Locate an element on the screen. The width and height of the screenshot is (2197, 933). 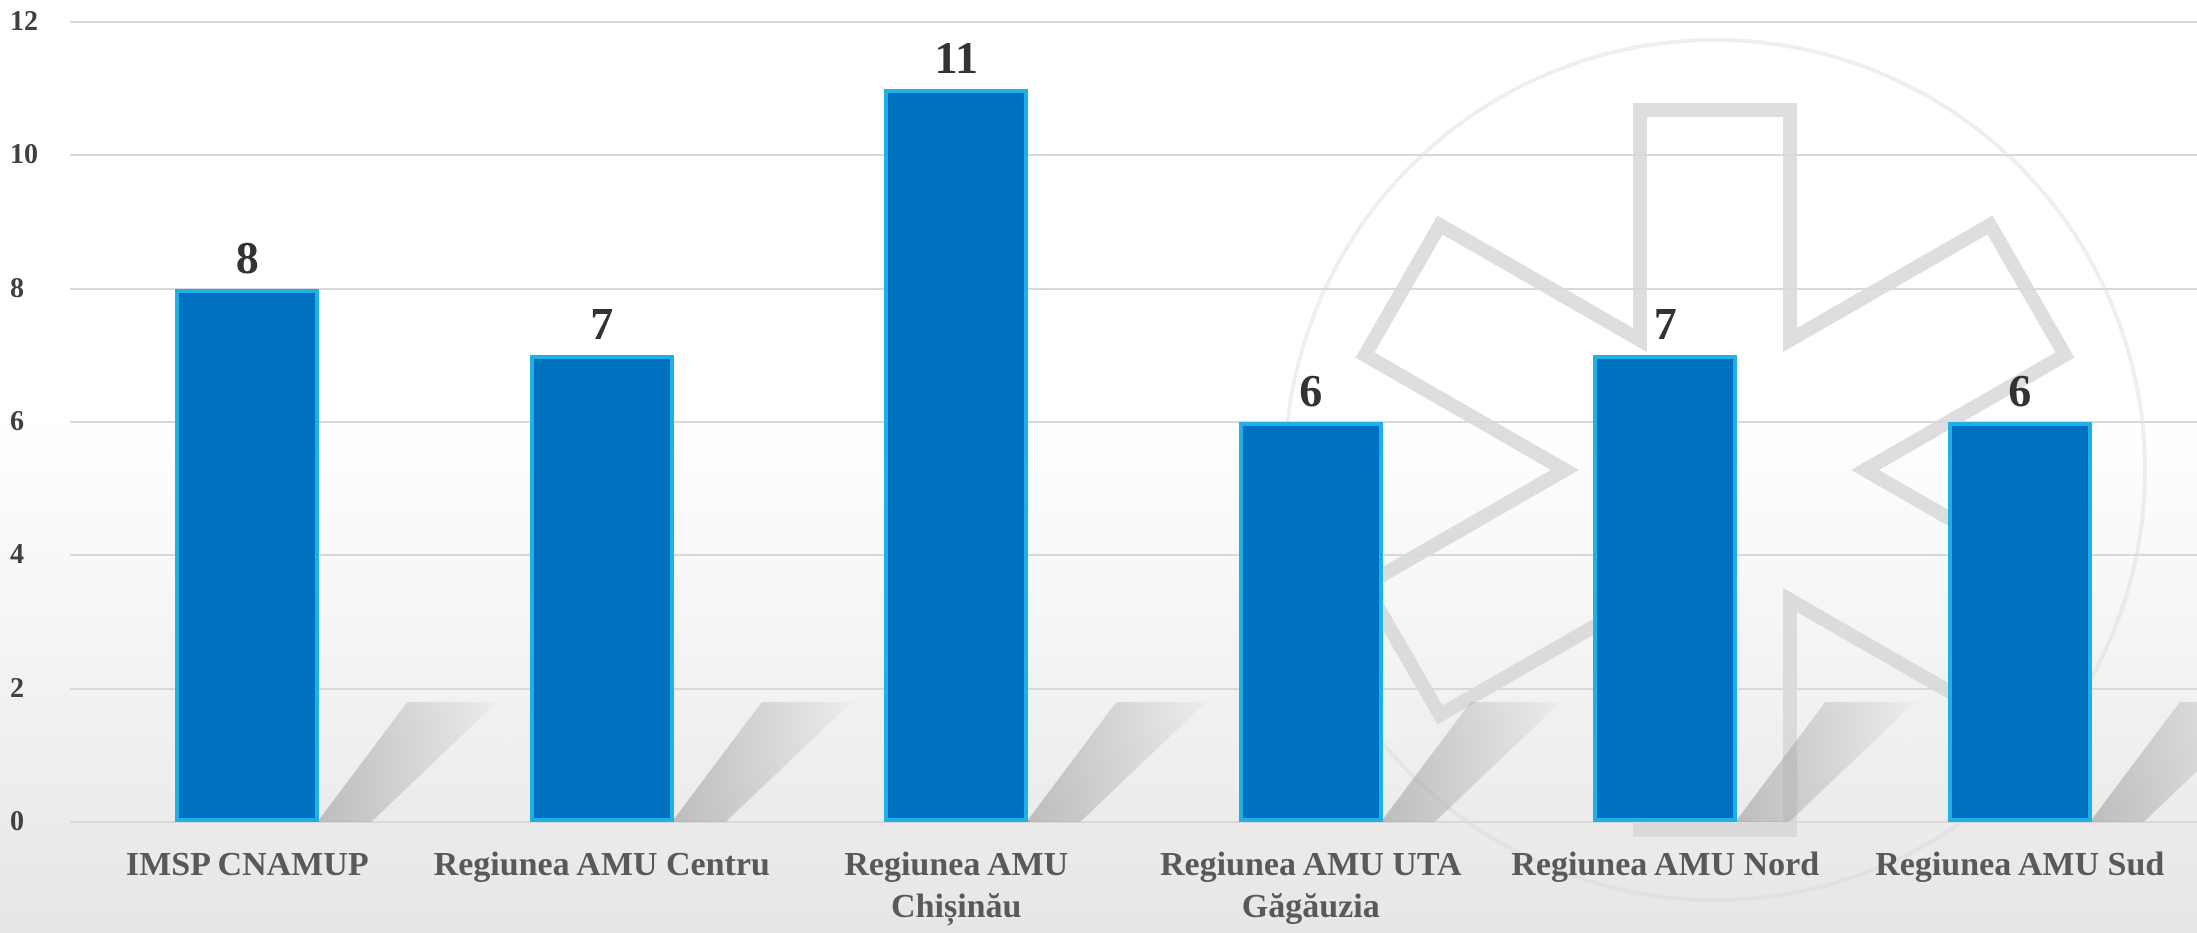
data-label: 8 is located at coordinates (247, 257).